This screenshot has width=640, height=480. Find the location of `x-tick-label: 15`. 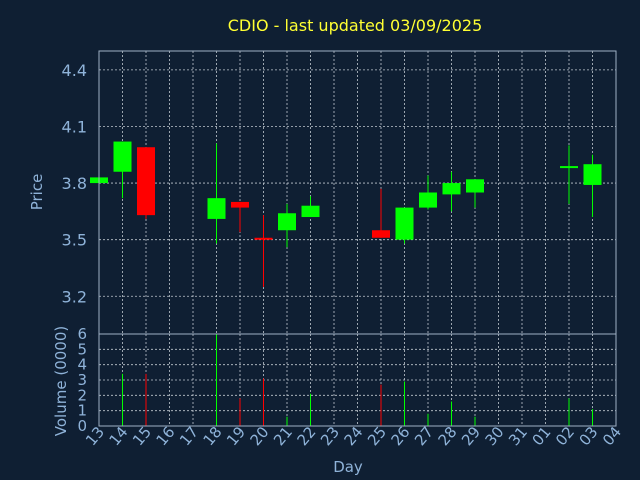

x-tick-label: 15 is located at coordinates (142, 436).